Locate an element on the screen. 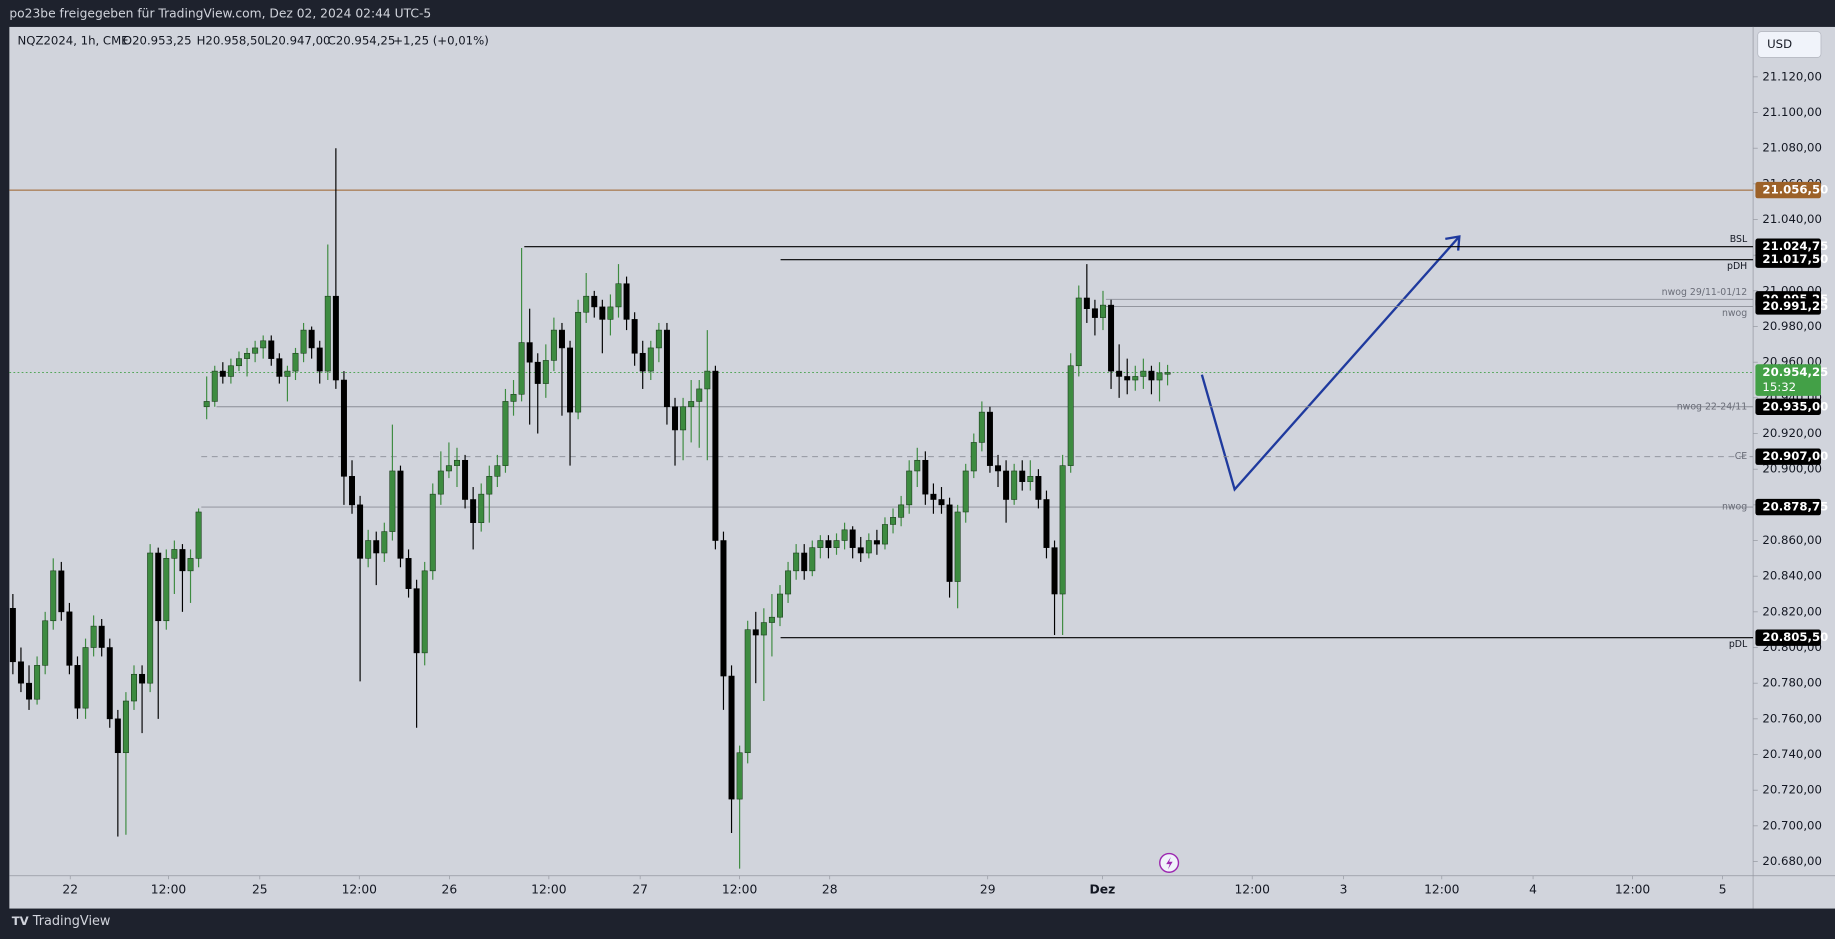 This screenshot has width=1835, height=939. x-tick-label: 28 is located at coordinates (830, 889).